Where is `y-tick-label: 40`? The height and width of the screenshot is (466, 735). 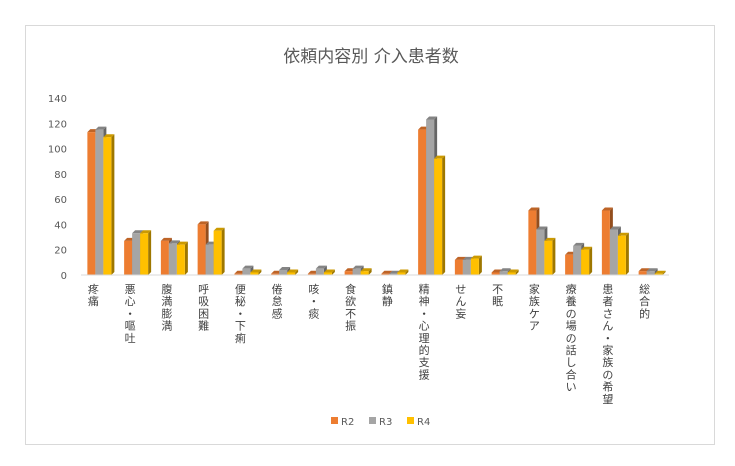 y-tick-label: 40 is located at coordinates (60, 225).